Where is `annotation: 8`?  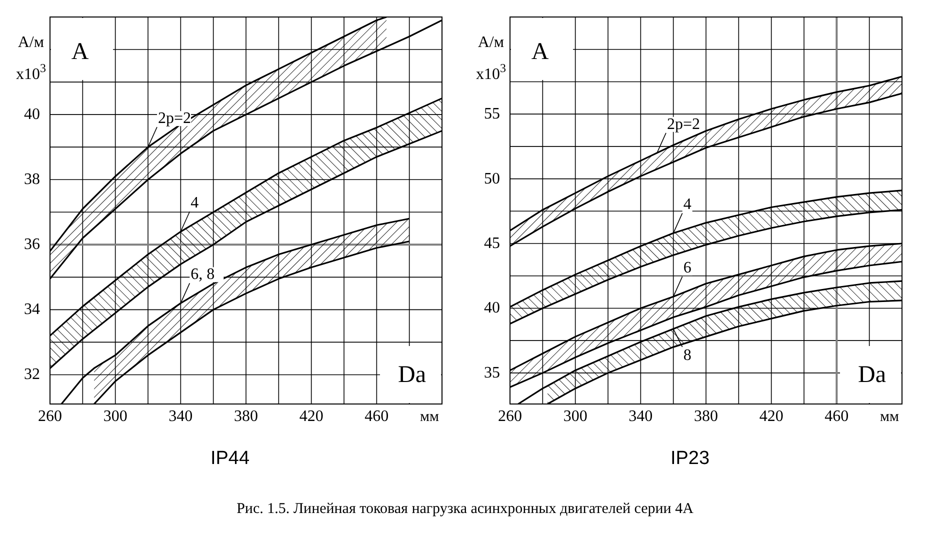
annotation: 8 is located at coordinates (687, 355).